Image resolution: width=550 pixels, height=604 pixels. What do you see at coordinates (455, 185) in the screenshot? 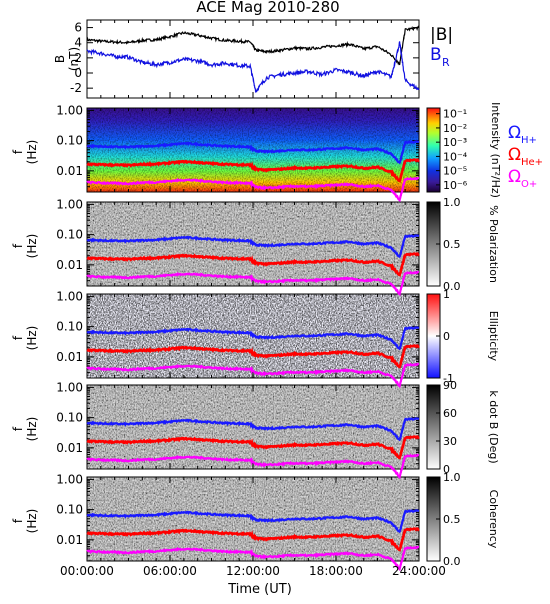
I see `colorbar-tick-label: 10⁻⁶` at bounding box center [455, 185].